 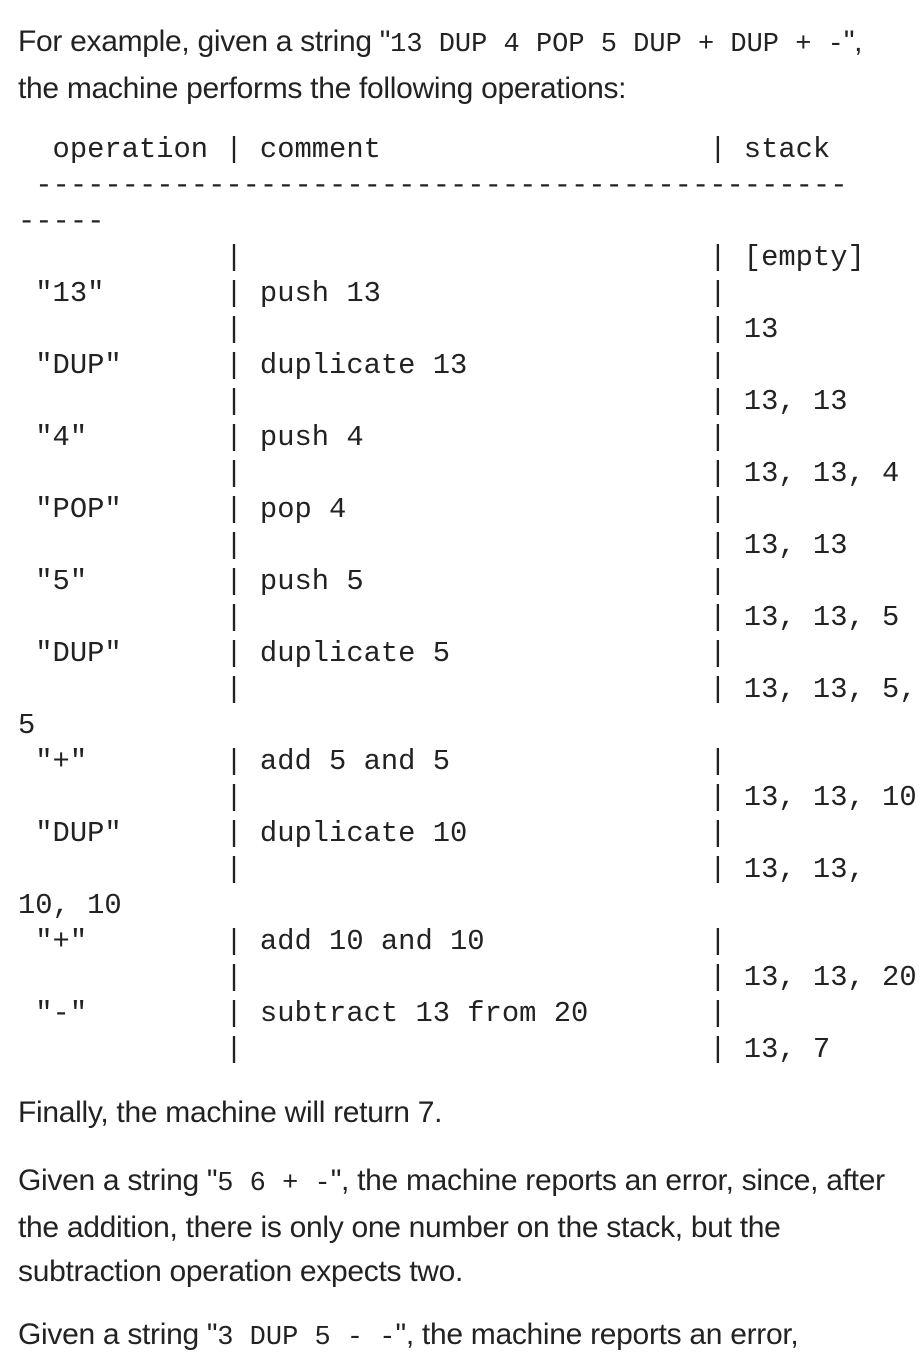 What do you see at coordinates (597, 1334) in the screenshot?
I see `error2-text-after: ", the machine reports an error,` at bounding box center [597, 1334].